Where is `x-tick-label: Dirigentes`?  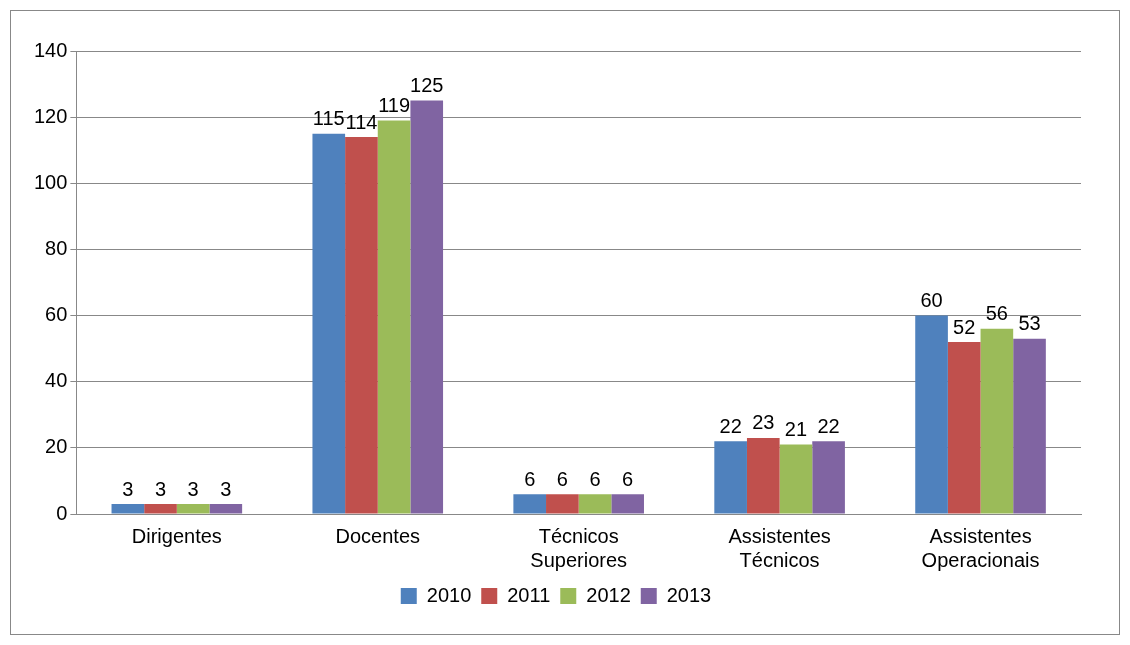 x-tick-label: Dirigentes is located at coordinates (176, 535).